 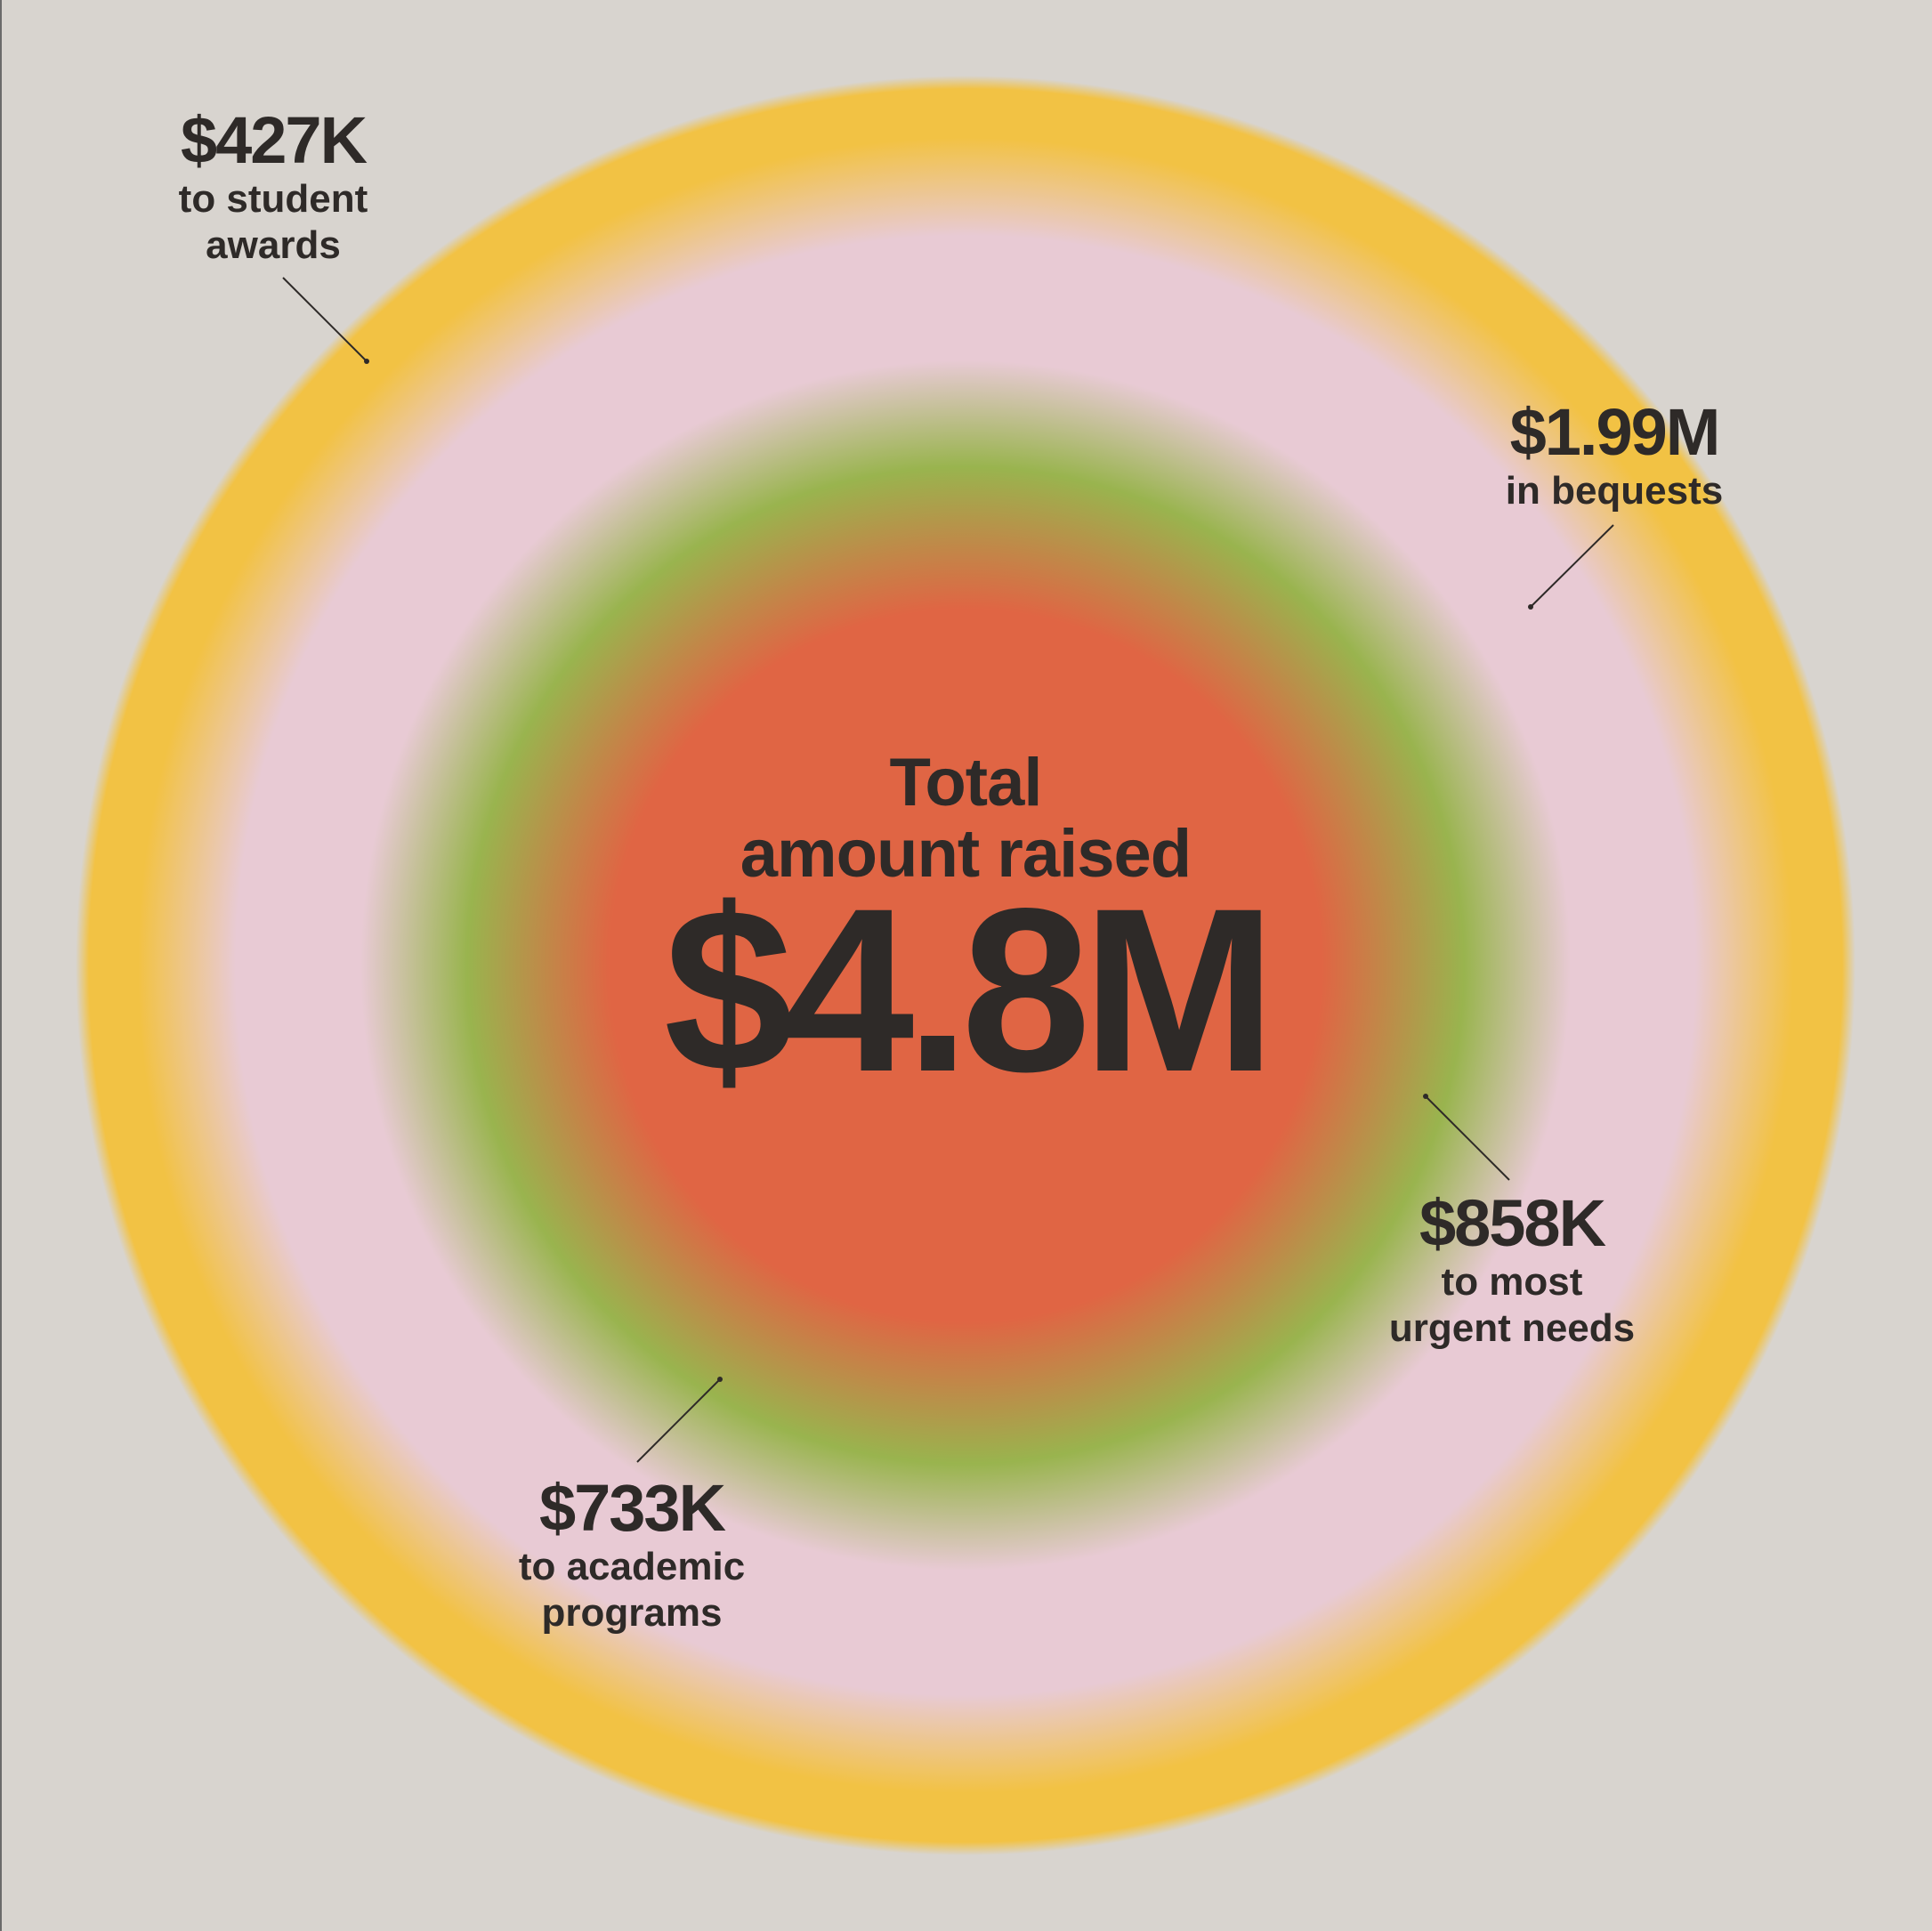 I want to click on callout-description-line1: to student, so click(x=273, y=199).